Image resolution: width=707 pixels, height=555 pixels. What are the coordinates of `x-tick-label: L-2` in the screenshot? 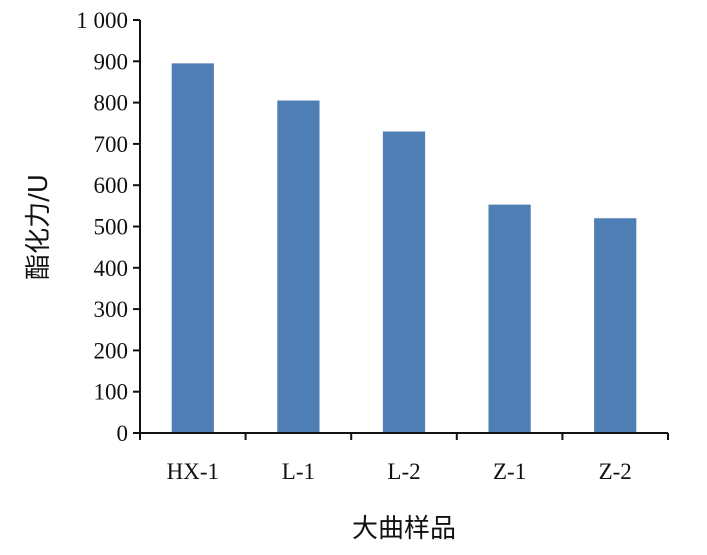 It's located at (403, 471).